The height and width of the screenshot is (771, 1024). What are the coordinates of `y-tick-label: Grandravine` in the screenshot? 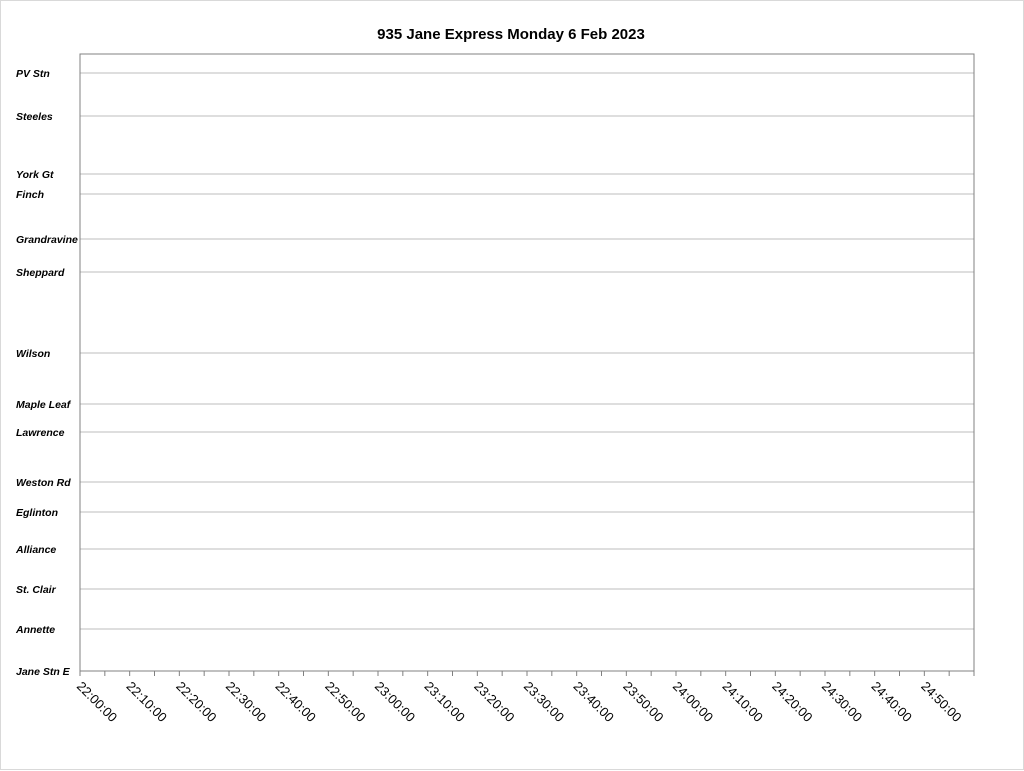 It's located at (47, 240).